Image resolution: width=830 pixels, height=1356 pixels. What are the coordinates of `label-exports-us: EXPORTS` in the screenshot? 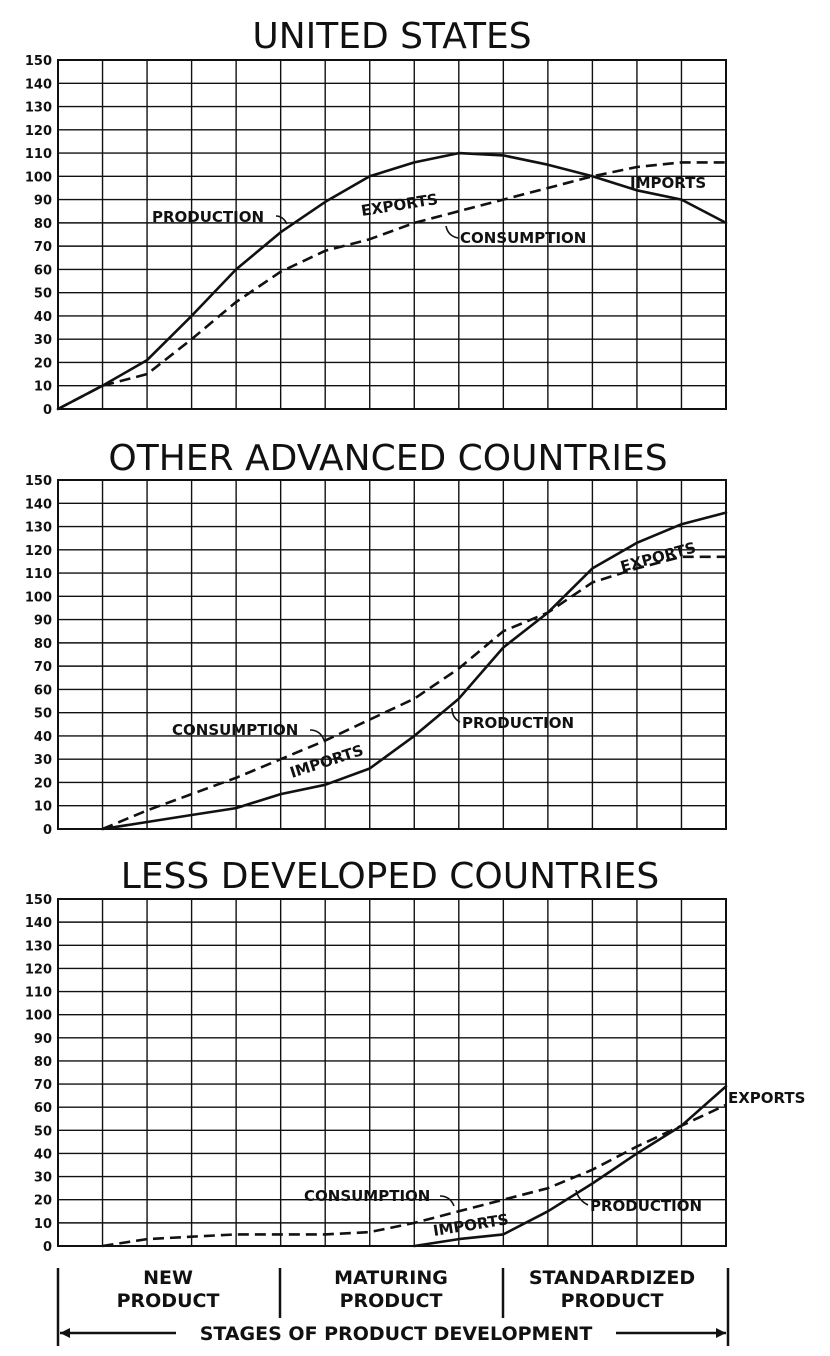 It's located at (399, 205).